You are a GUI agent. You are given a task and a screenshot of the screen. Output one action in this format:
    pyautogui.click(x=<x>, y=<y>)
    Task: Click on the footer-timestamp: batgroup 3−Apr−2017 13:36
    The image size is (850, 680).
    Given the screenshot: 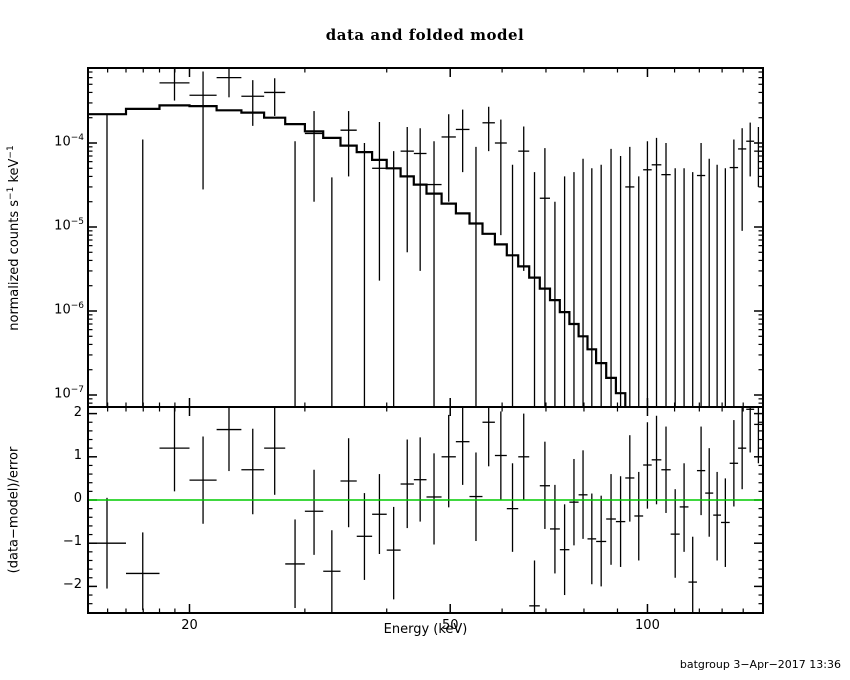 What is the action you would take?
    pyautogui.click(x=760, y=664)
    